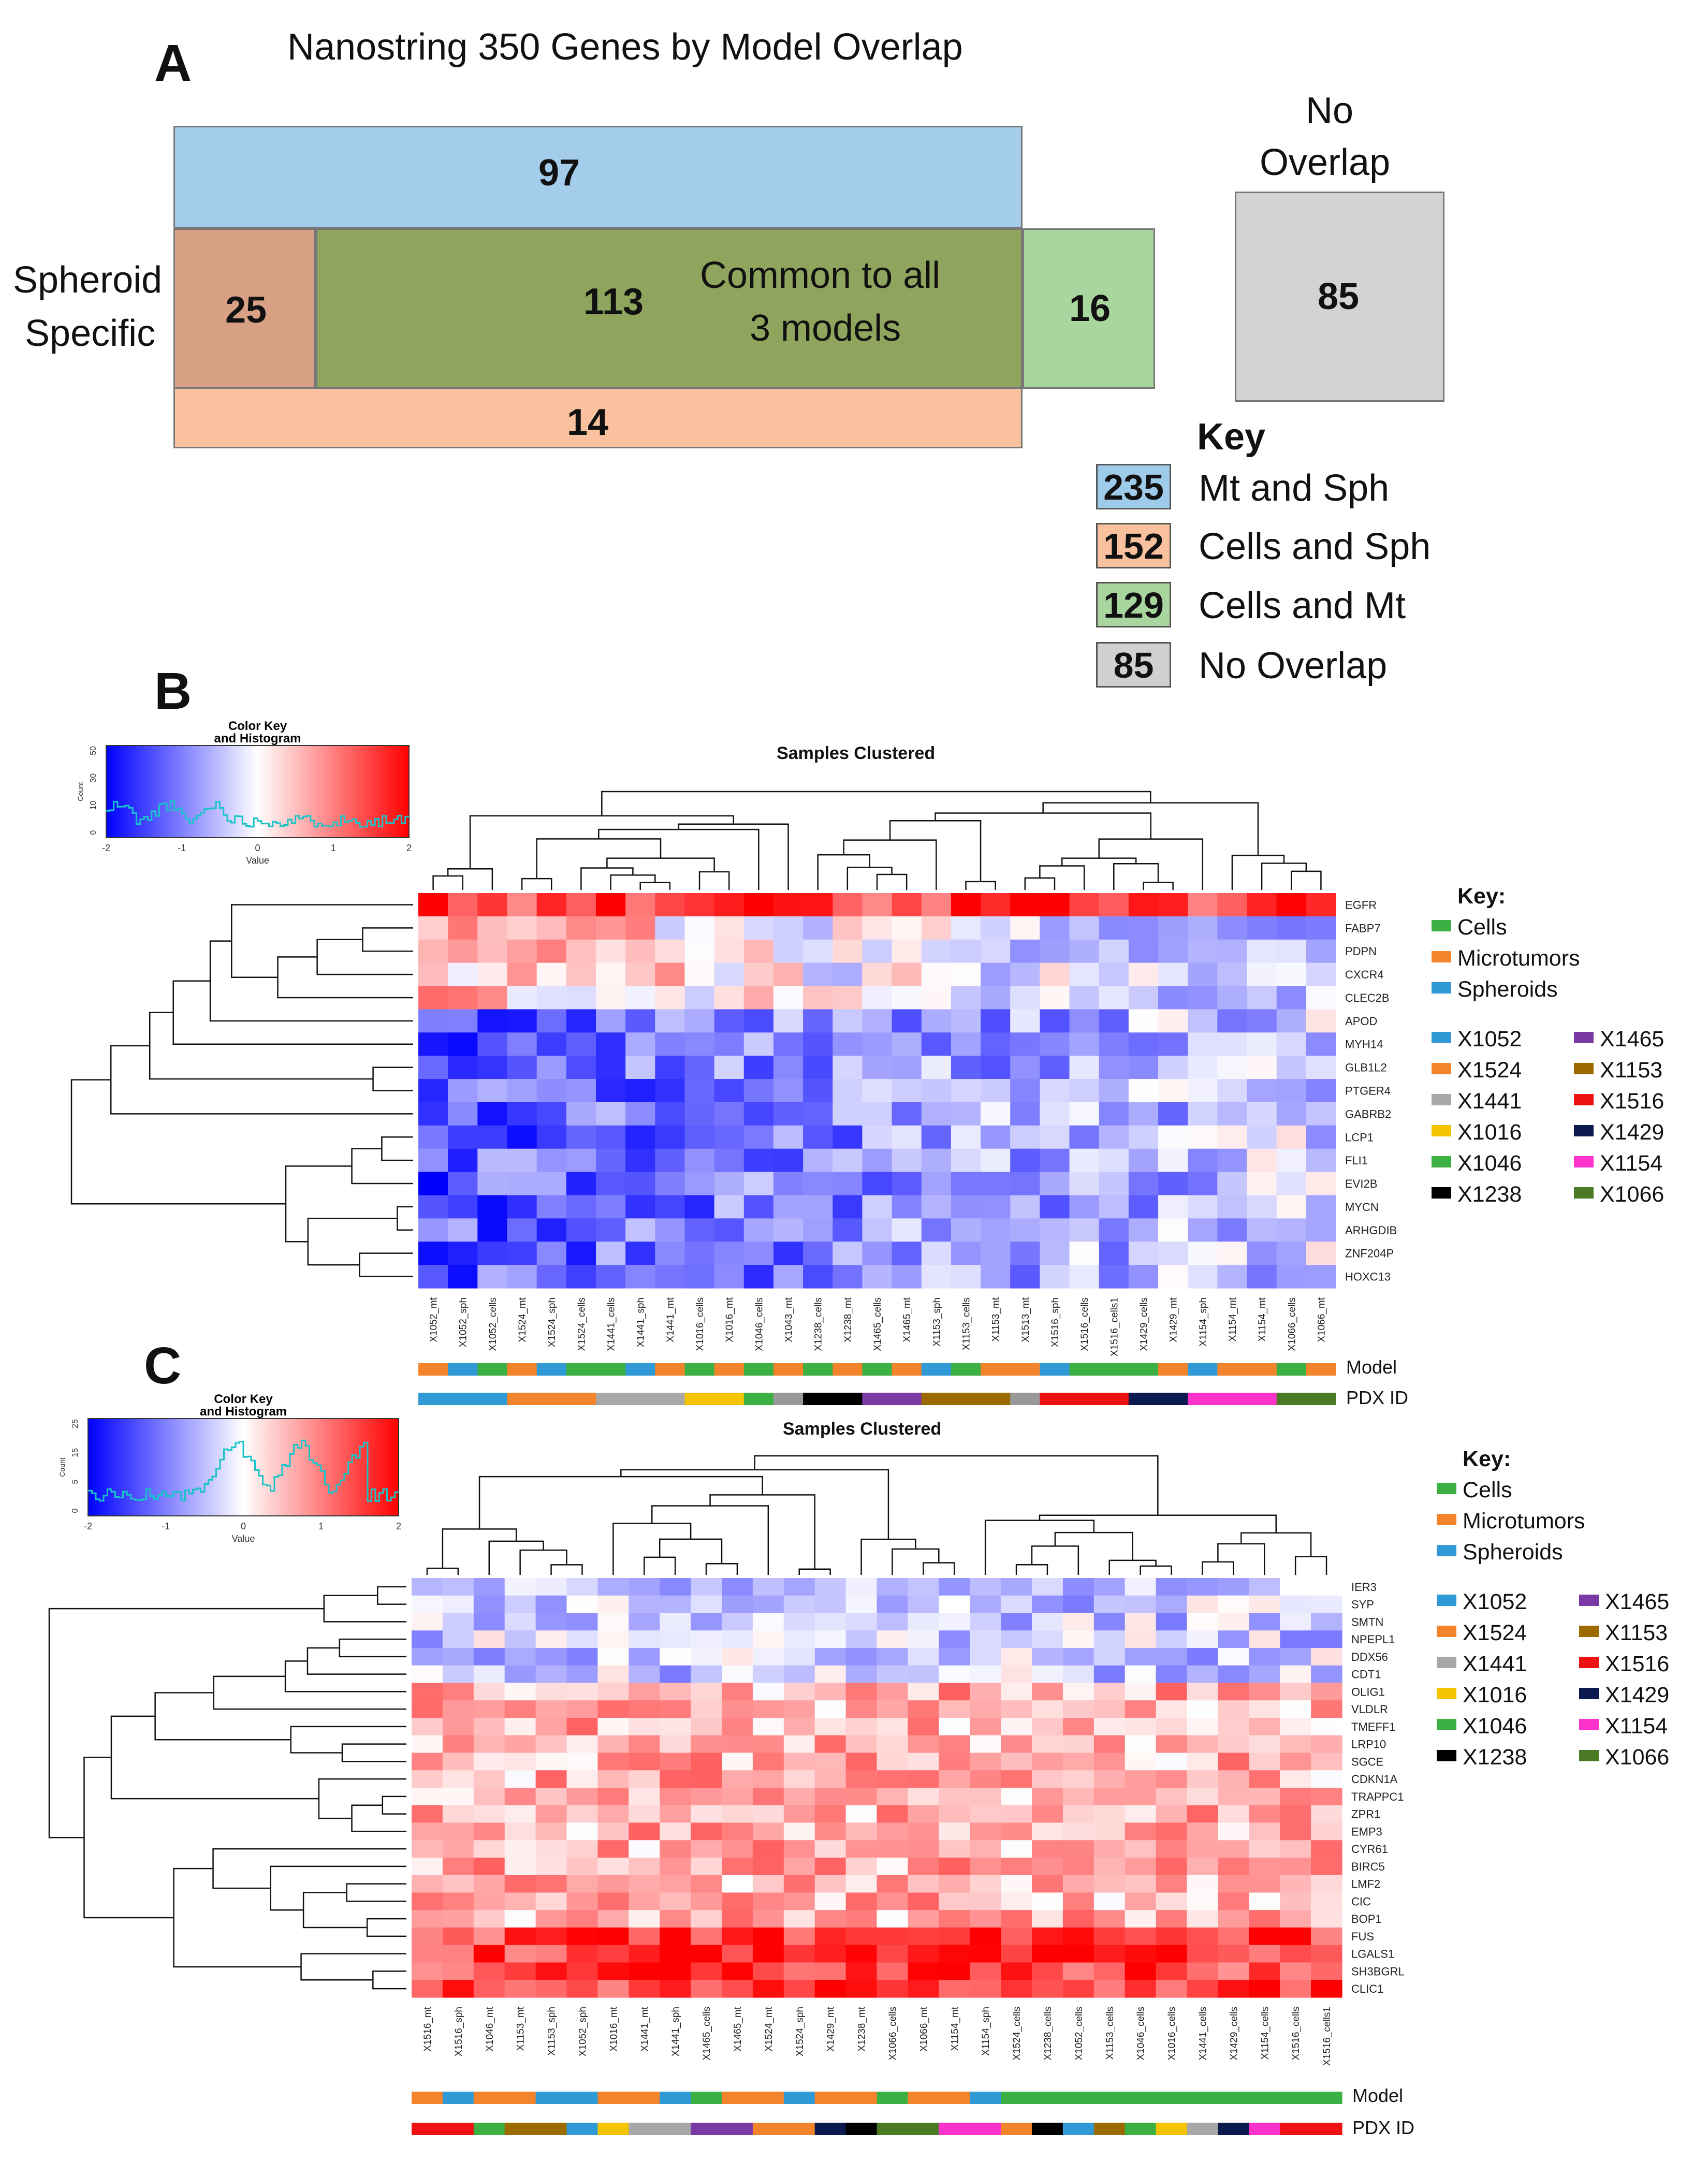 This screenshot has width=1708, height=2161. Describe the element at coordinates (848, 1399) in the screenshot. I see `panel-b-pdx-cell` at that location.